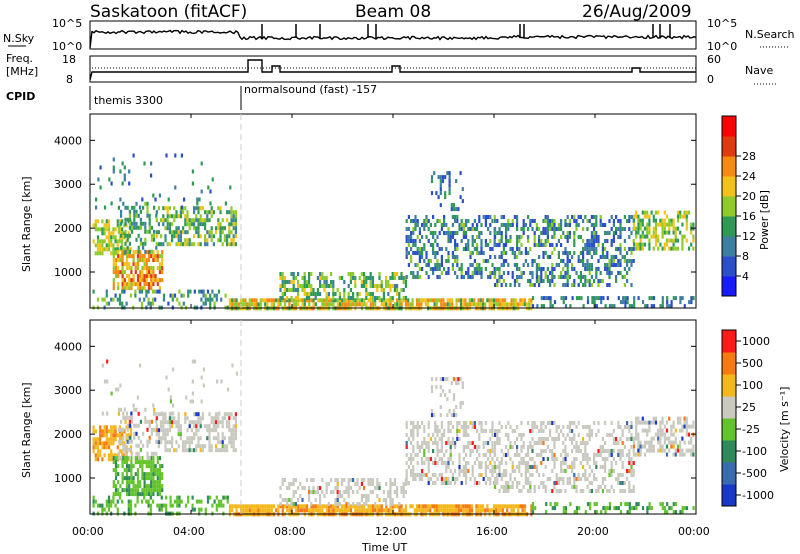  Describe the element at coordinates (391, 531) in the screenshot. I see `x-tick-label: 12:00` at that location.